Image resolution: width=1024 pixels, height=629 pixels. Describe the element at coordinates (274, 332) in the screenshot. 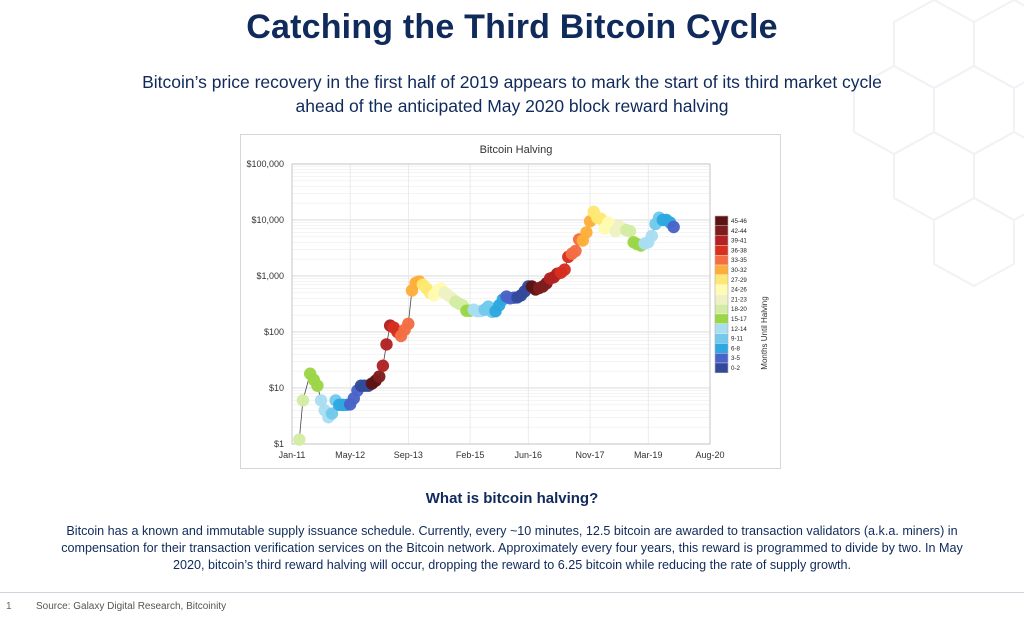

I see `y-tick-label: $100` at that location.